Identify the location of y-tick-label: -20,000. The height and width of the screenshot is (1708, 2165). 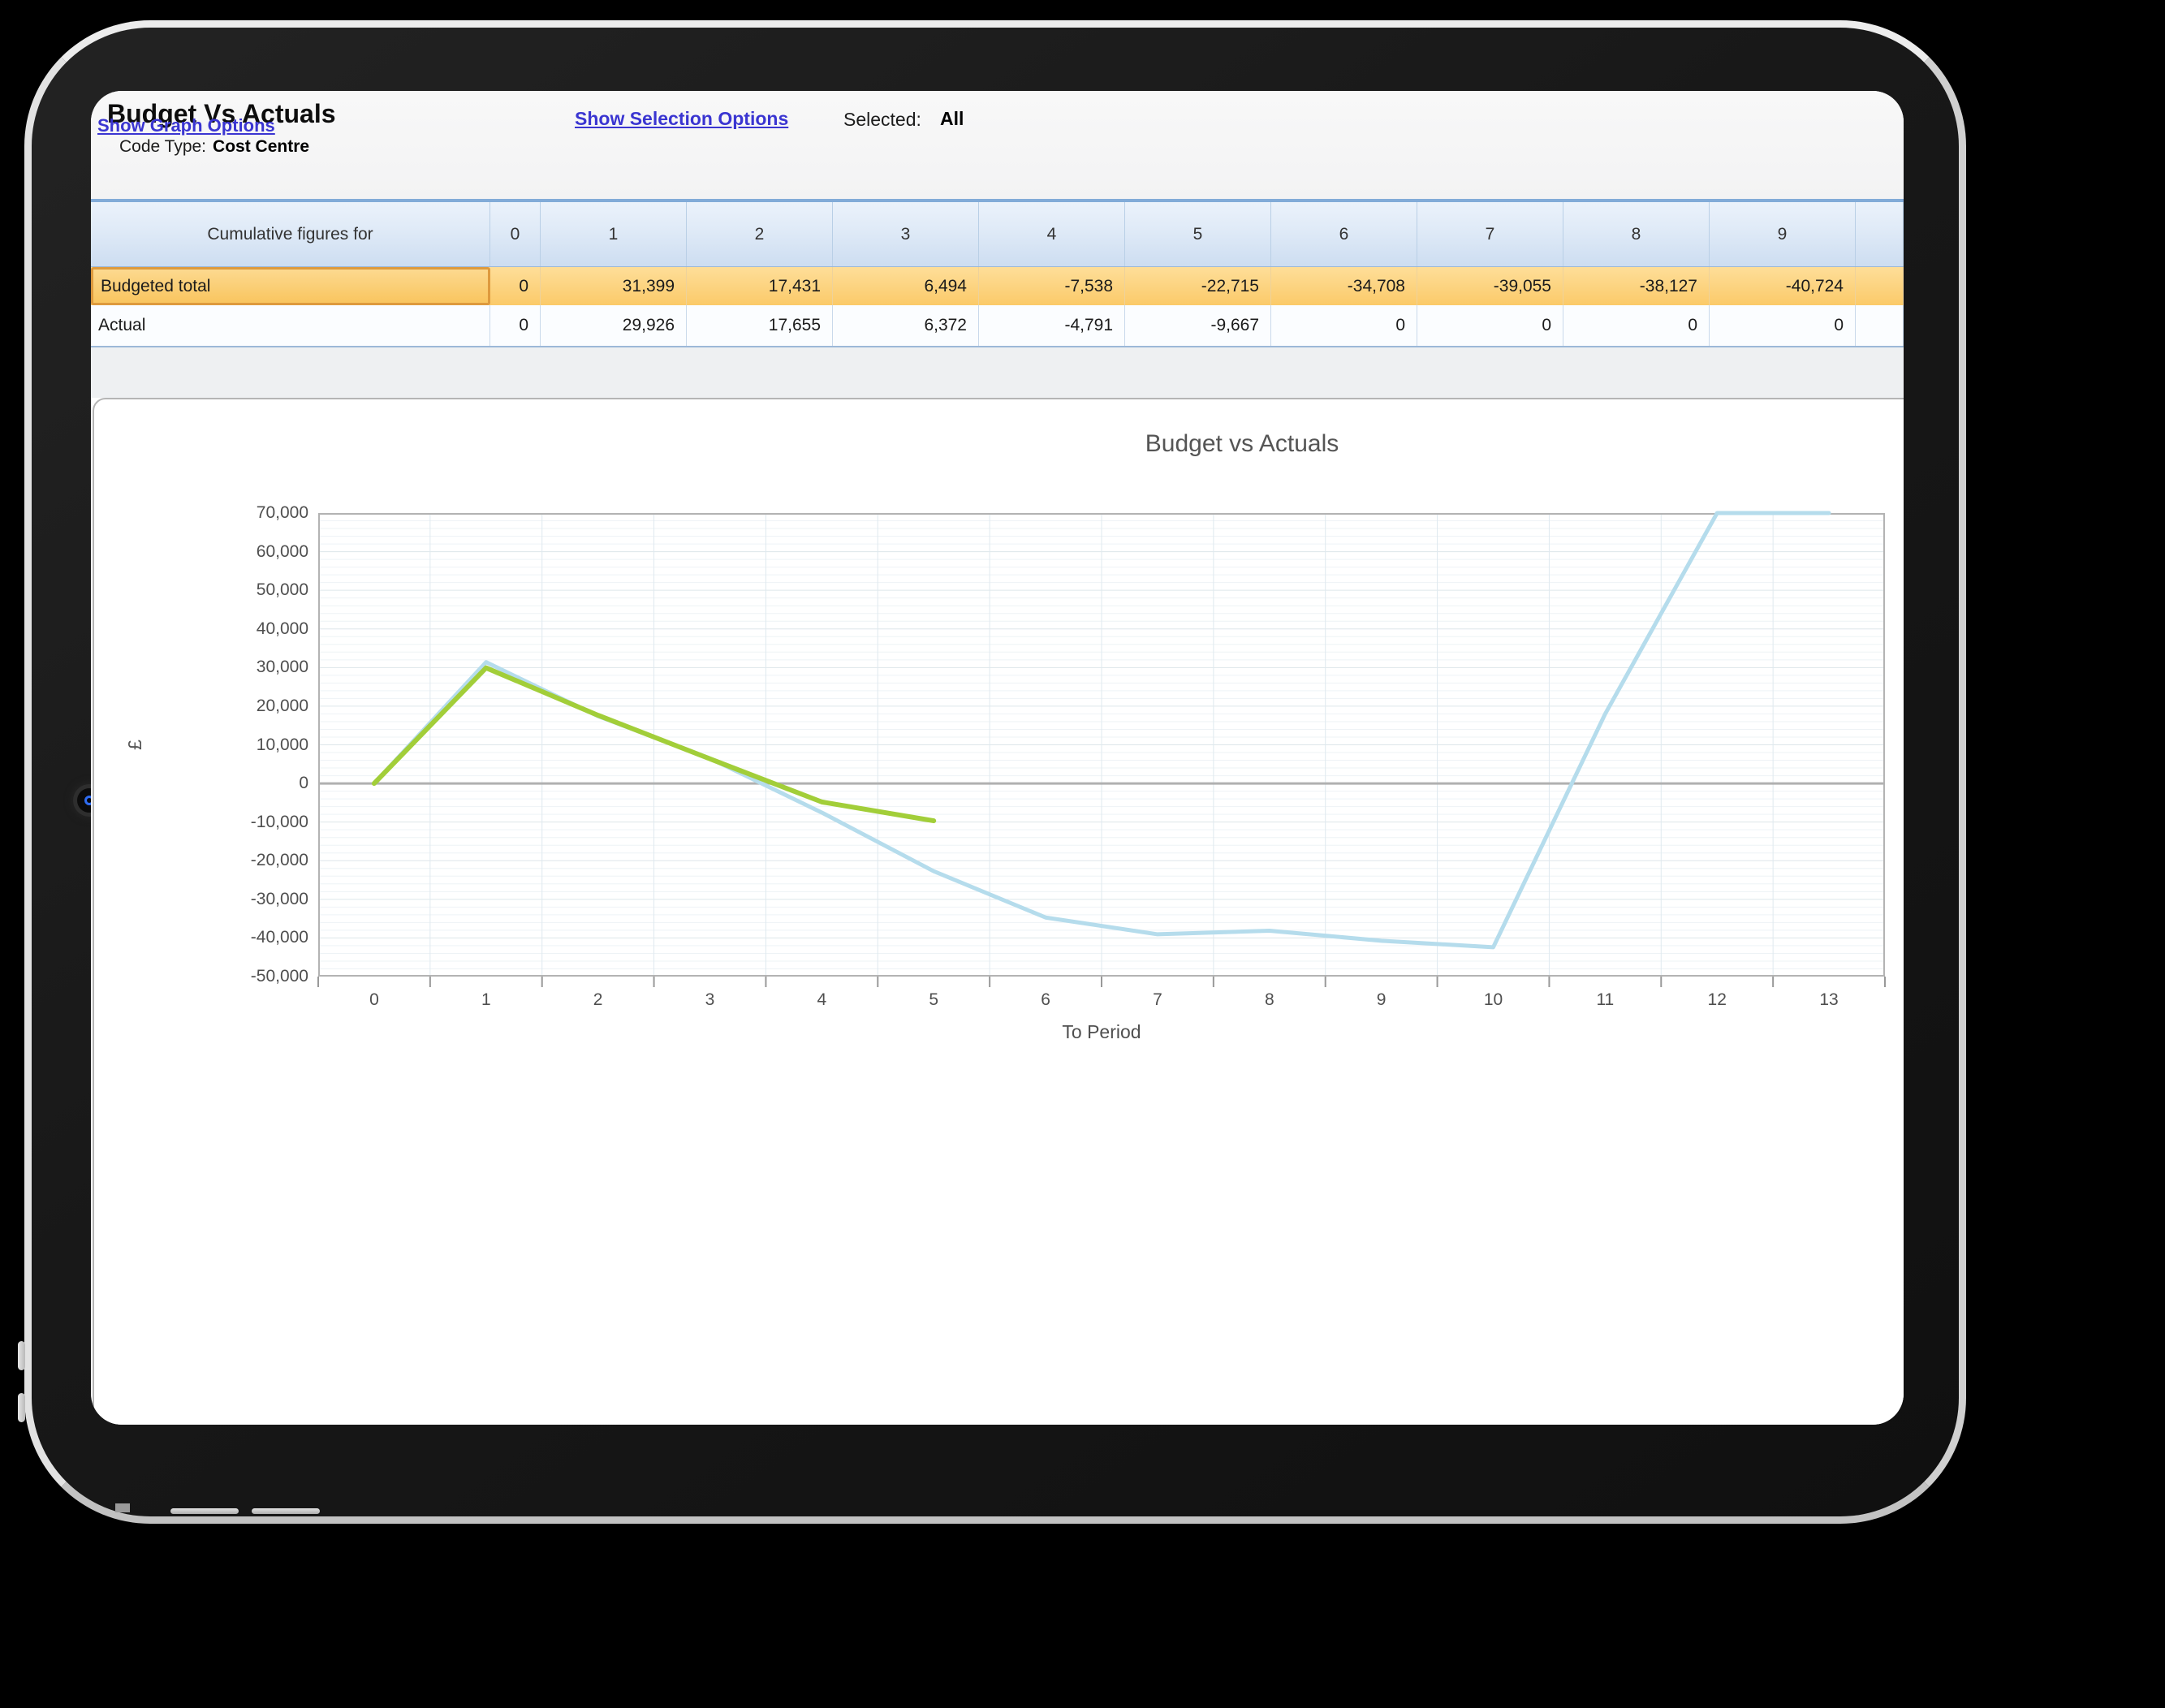
(279, 860).